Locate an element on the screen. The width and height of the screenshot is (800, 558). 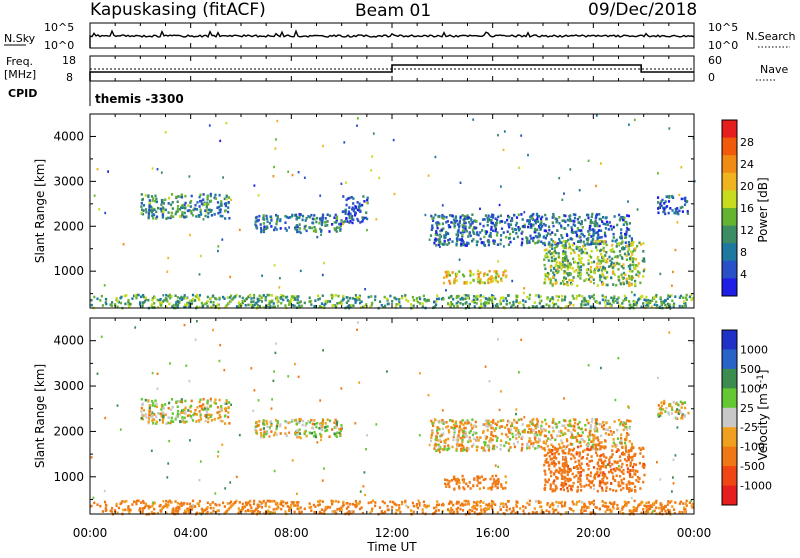
nsearch-label: N.Search is located at coordinates (771, 36).